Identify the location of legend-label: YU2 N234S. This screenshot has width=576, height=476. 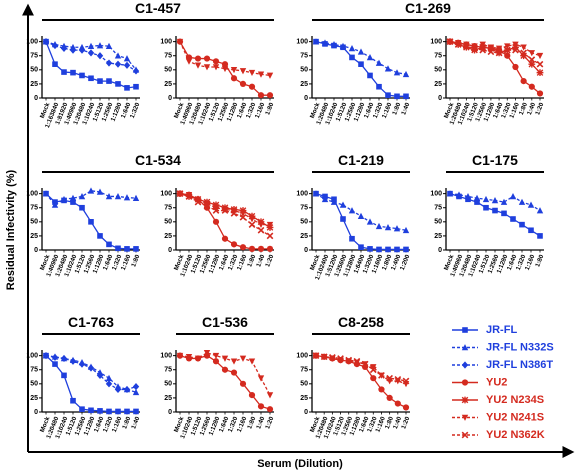
(515, 400).